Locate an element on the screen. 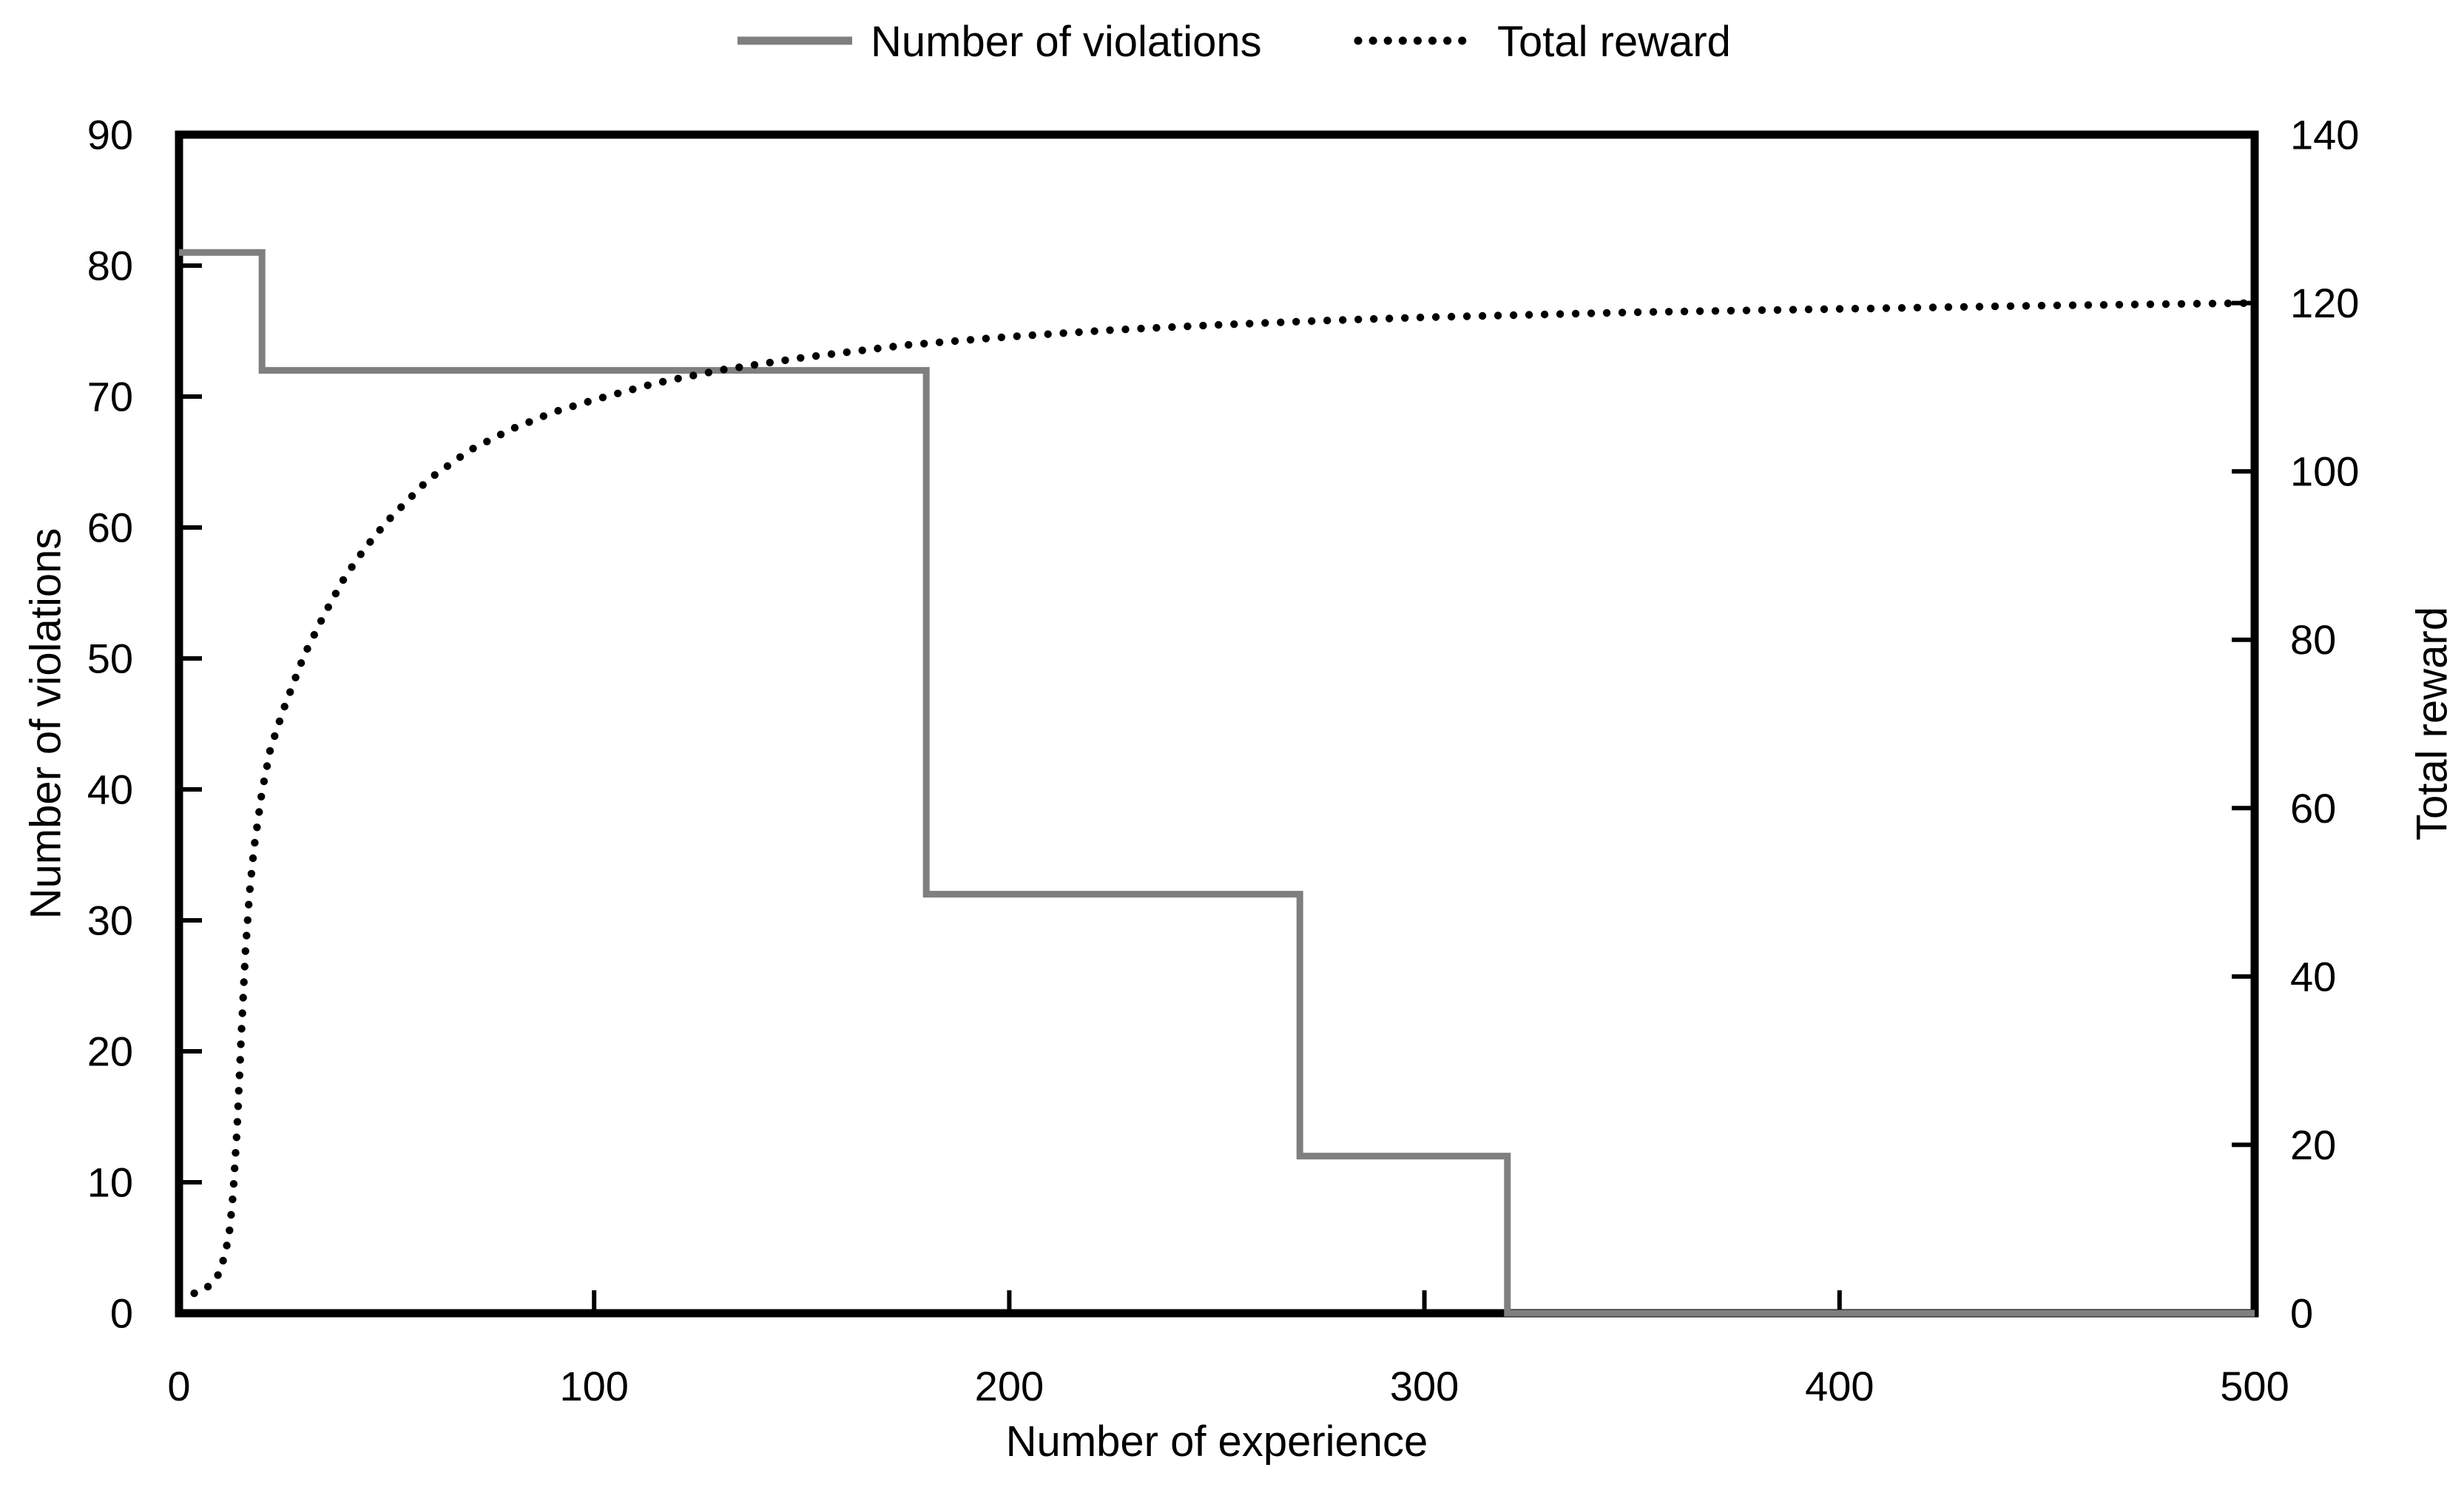  y-axis-left-tick-label: 90 is located at coordinates (110, 135).